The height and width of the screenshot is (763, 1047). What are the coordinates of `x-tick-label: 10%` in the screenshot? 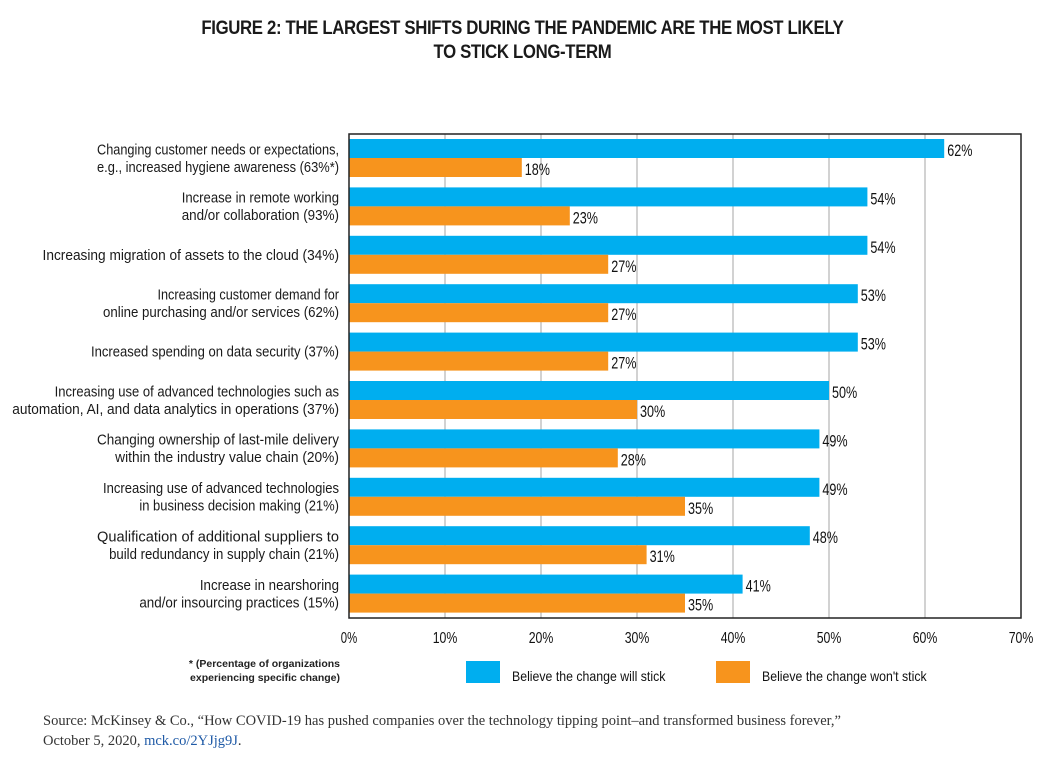 It's located at (445, 638).